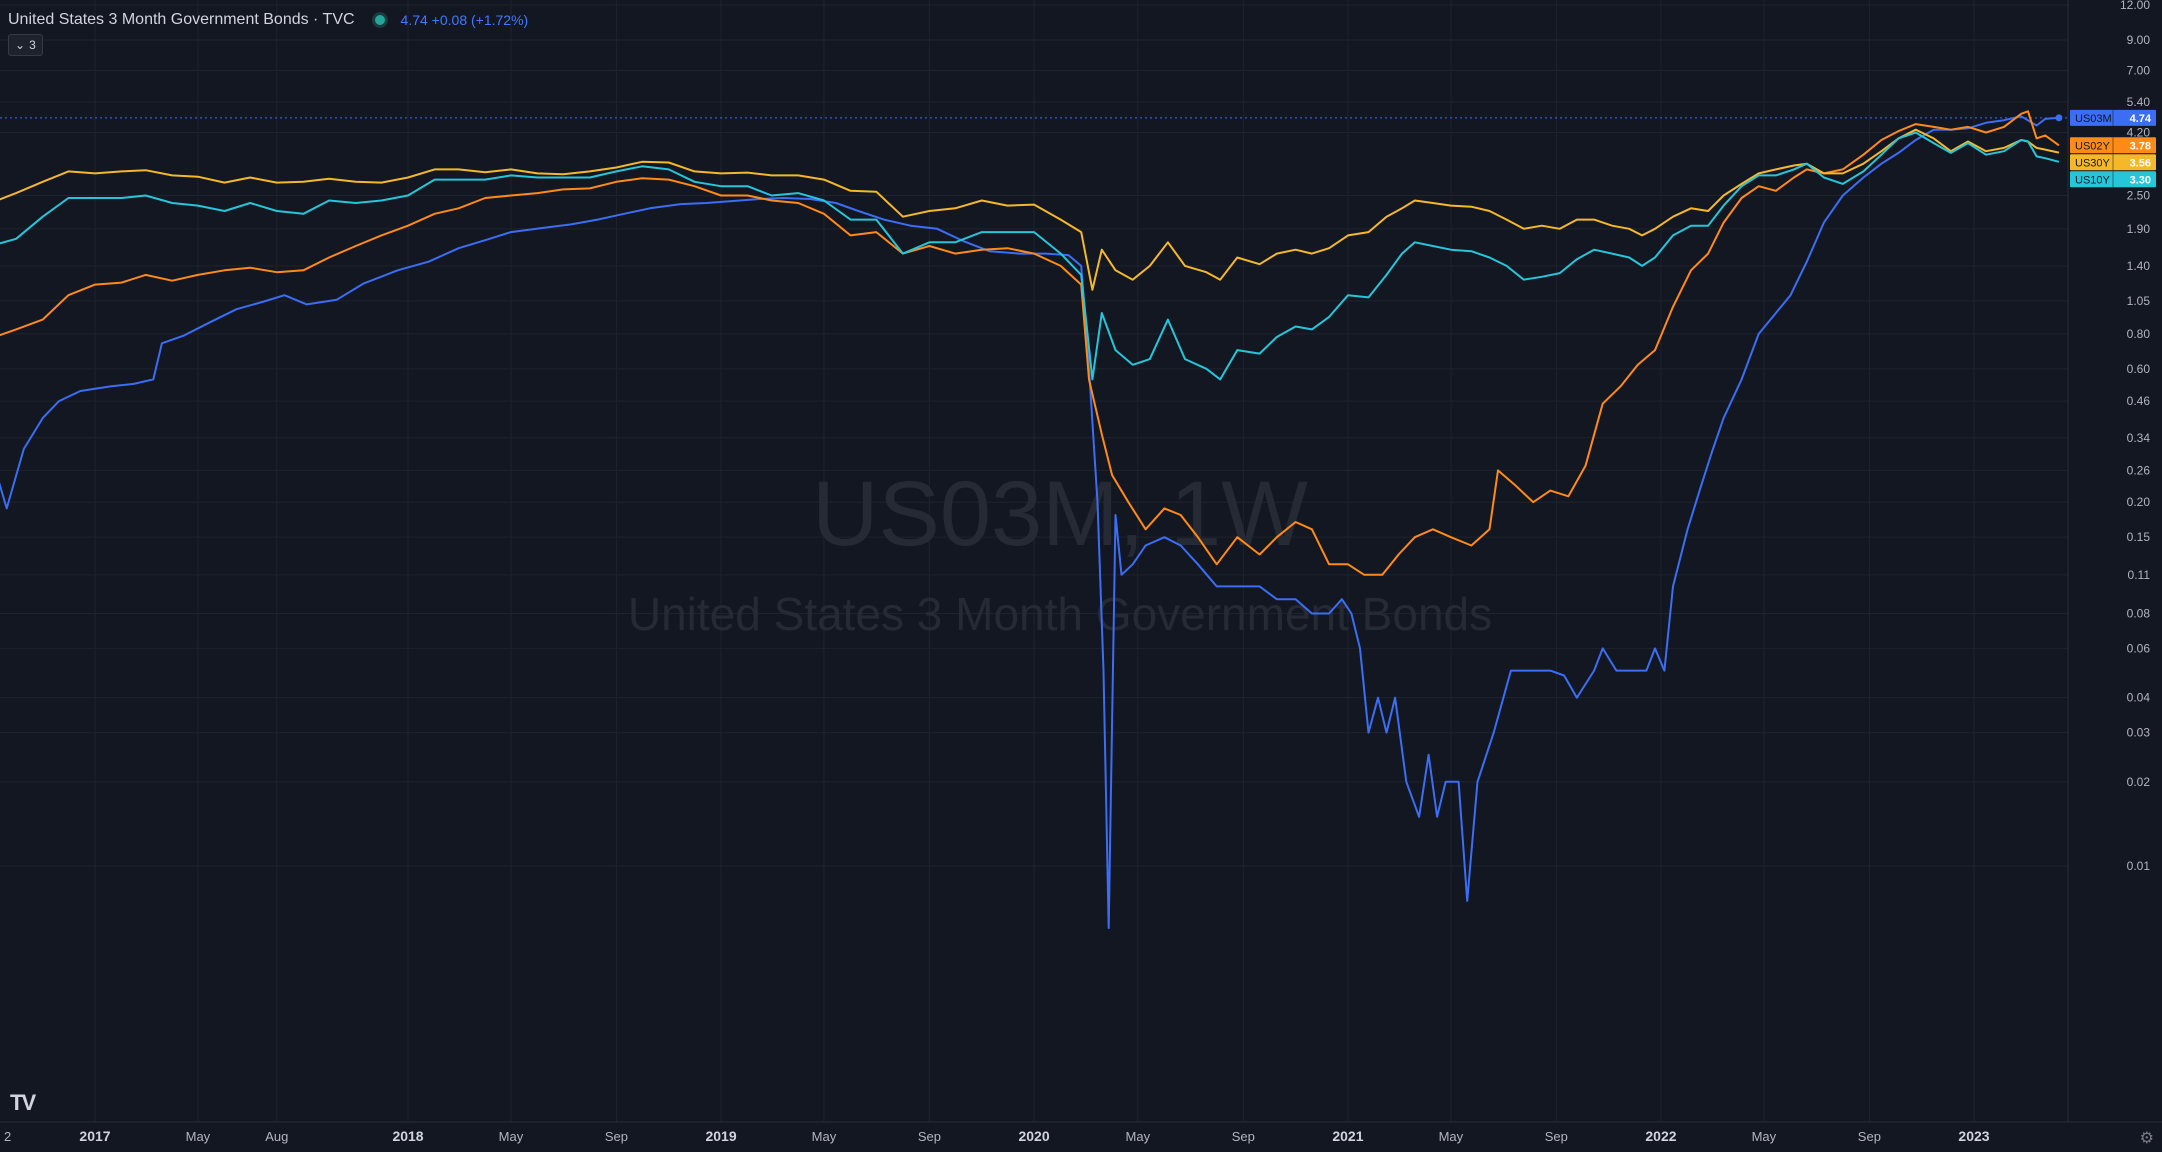 The image size is (2162, 1152). Describe the element at coordinates (23, 1102) in the screenshot. I see `tradingview-logo-icon: TV` at that location.